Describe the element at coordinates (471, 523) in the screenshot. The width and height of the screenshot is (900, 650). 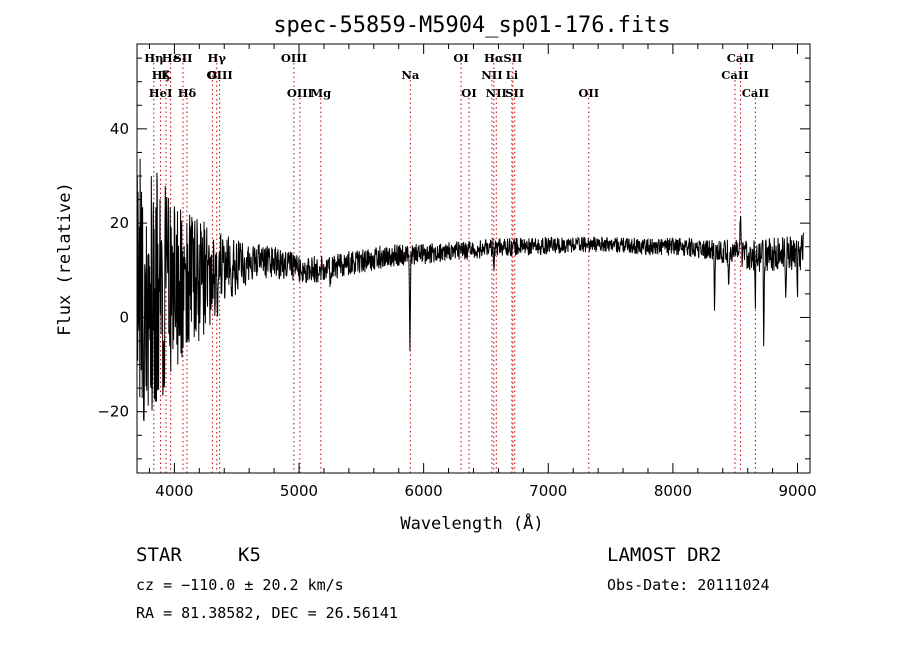
I see `x-axis-label: Wavelength (Å)` at that location.